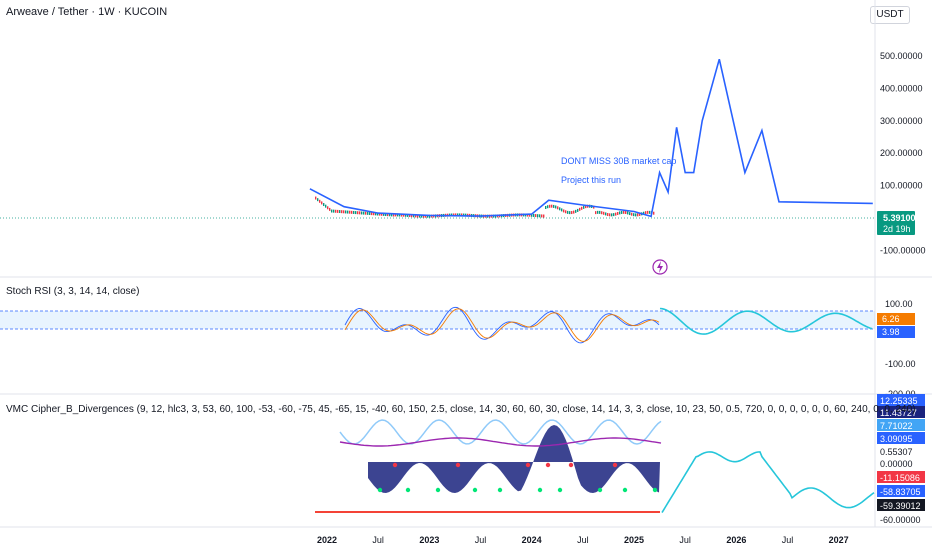 This screenshot has height=550, width=932. What do you see at coordinates (87, 12) in the screenshot?
I see `symbol-title: Arweave / Tether · 1W · KUCOIN` at bounding box center [87, 12].